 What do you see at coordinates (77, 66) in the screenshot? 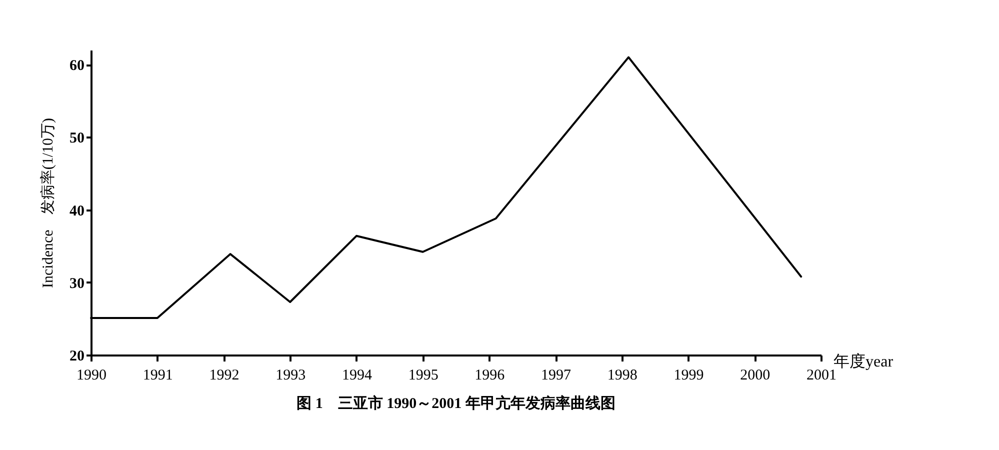
I see `y-tick-label: 60` at bounding box center [77, 66].